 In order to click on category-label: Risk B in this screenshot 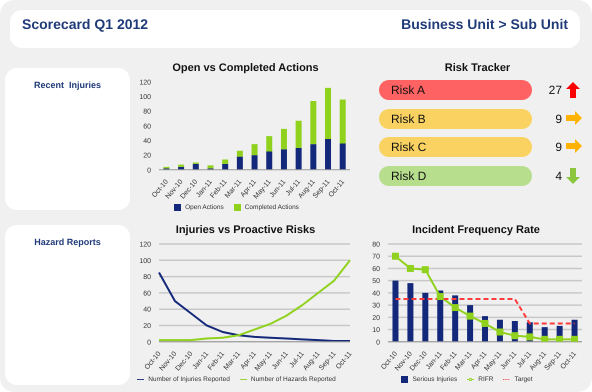, I will do `click(455, 118)`.